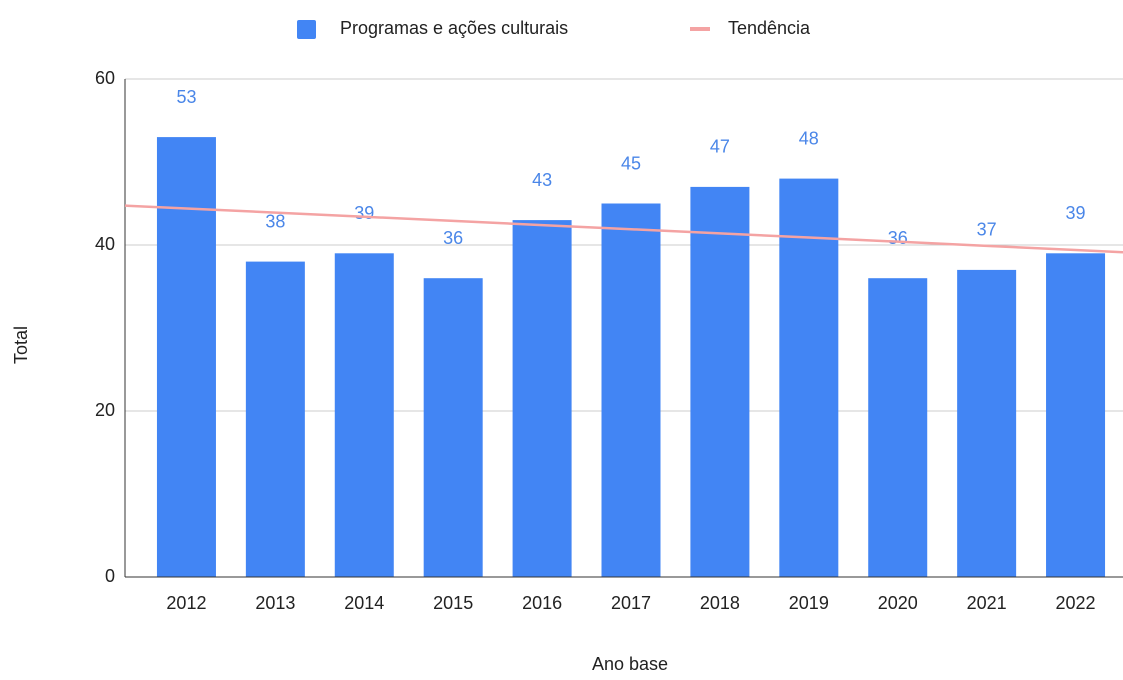 This screenshot has width=1123, height=680. Describe the element at coordinates (809, 603) in the screenshot. I see `x-tick-label: 2019` at that location.